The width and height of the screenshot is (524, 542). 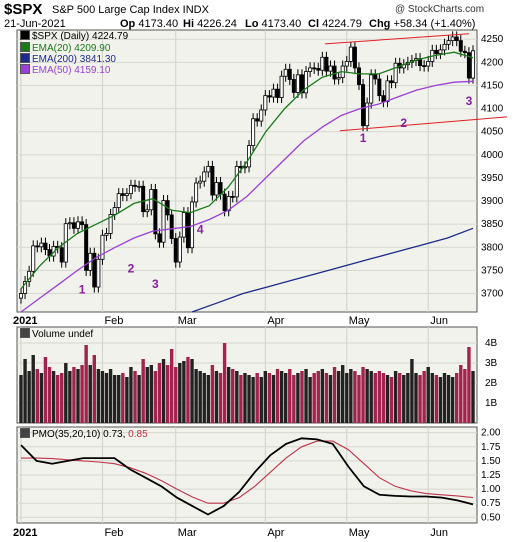 What do you see at coordinates (492, 201) in the screenshot?
I see `price-tick-label: 3900` at bounding box center [492, 201].